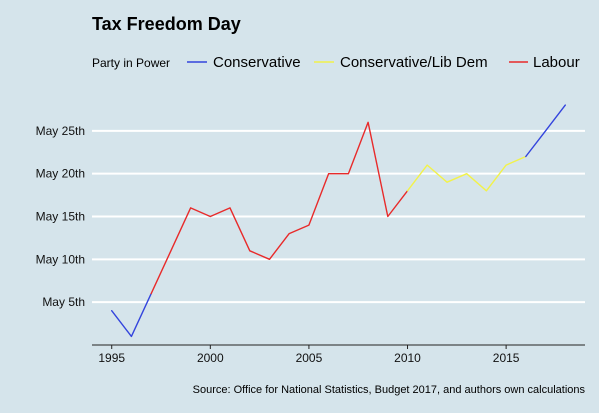  I want to click on legend-title: Party in Power, so click(131, 63).